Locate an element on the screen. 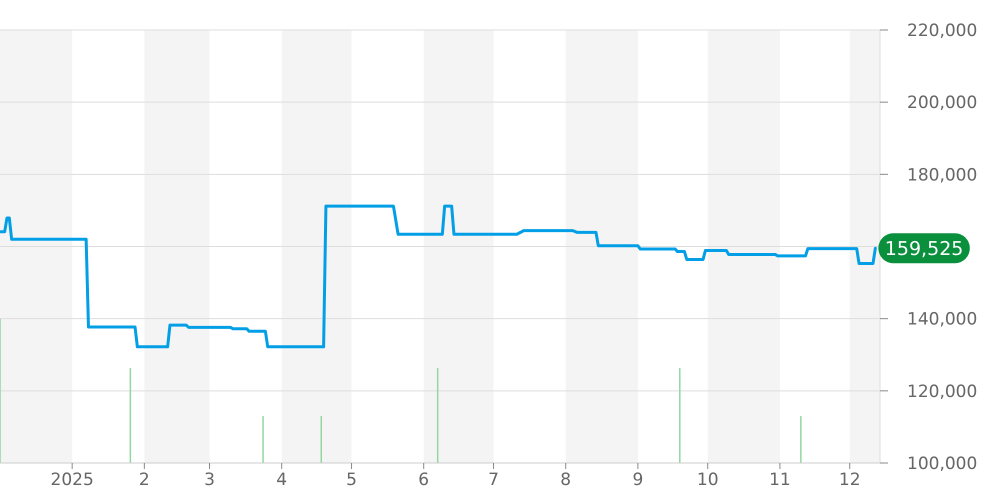 The image size is (1000, 500). y-tick-label: 200,000 is located at coordinates (942, 103).